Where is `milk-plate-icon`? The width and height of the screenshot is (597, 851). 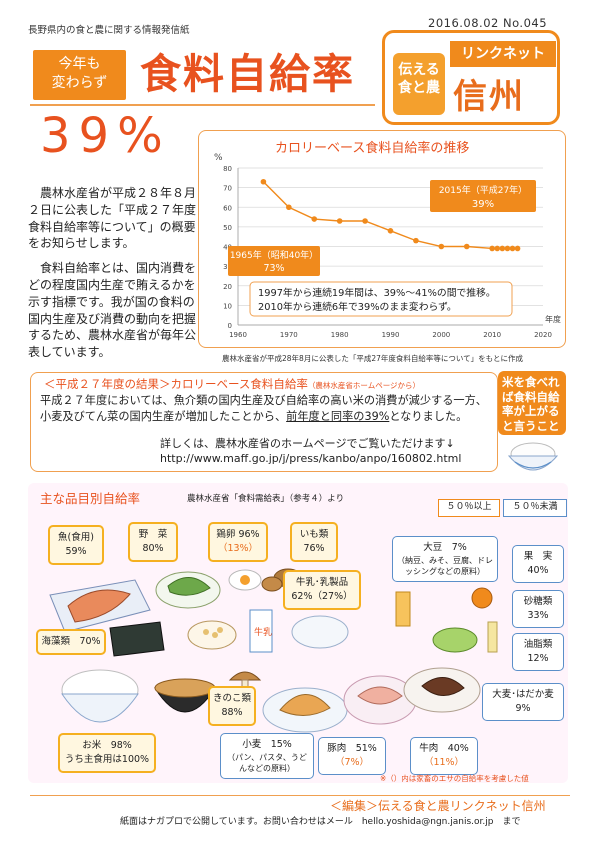 milk-plate-icon is located at coordinates (320, 632).